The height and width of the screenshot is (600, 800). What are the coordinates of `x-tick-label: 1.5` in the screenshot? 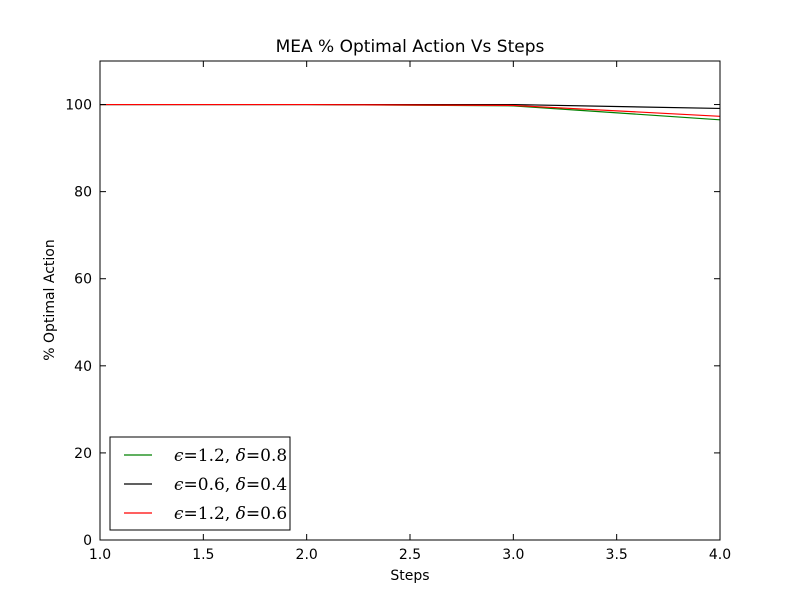 It's located at (203, 555).